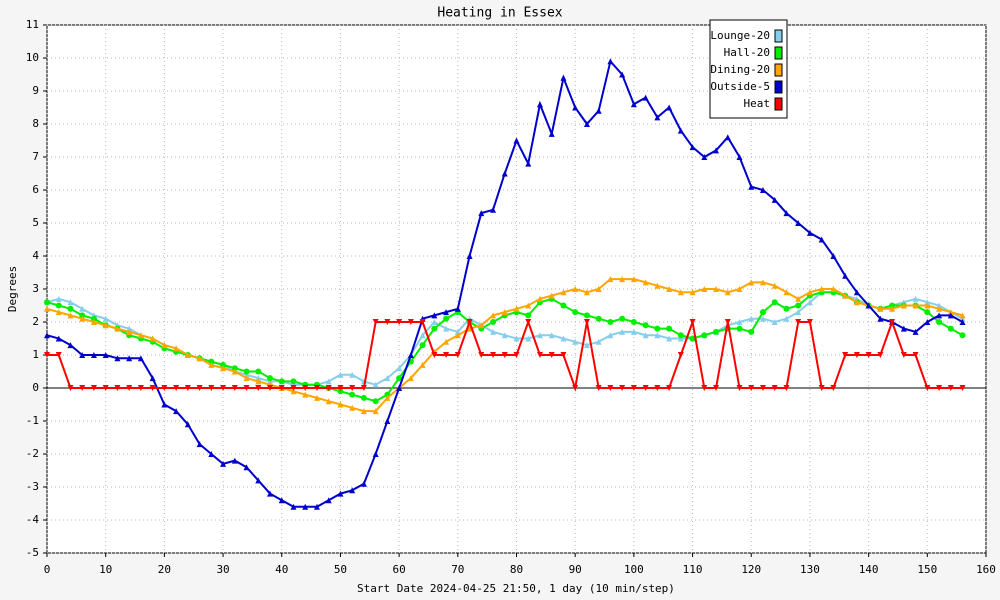 The image size is (1000, 600). I want to click on x-tick-label: 110, so click(693, 569).